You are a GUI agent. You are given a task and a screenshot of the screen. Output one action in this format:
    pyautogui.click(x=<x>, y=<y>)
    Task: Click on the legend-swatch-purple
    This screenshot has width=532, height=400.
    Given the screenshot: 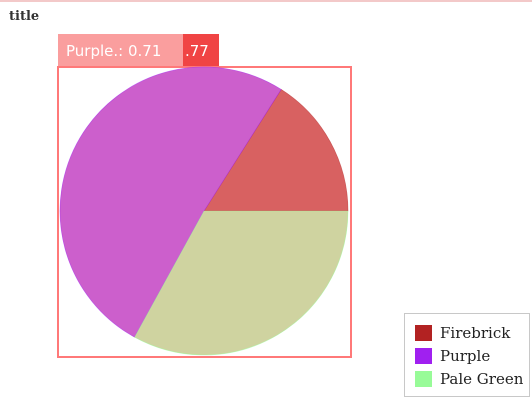 What is the action you would take?
    pyautogui.click(x=423, y=356)
    